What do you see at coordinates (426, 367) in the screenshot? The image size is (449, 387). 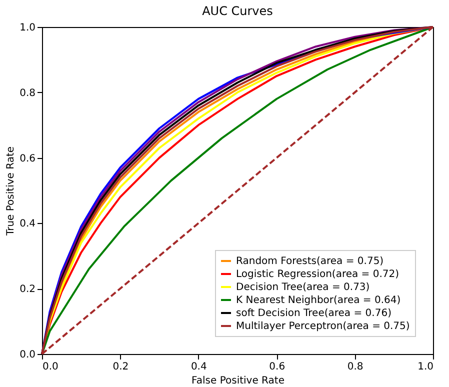 I see `x-tick-label: 1.0` at bounding box center [426, 367].